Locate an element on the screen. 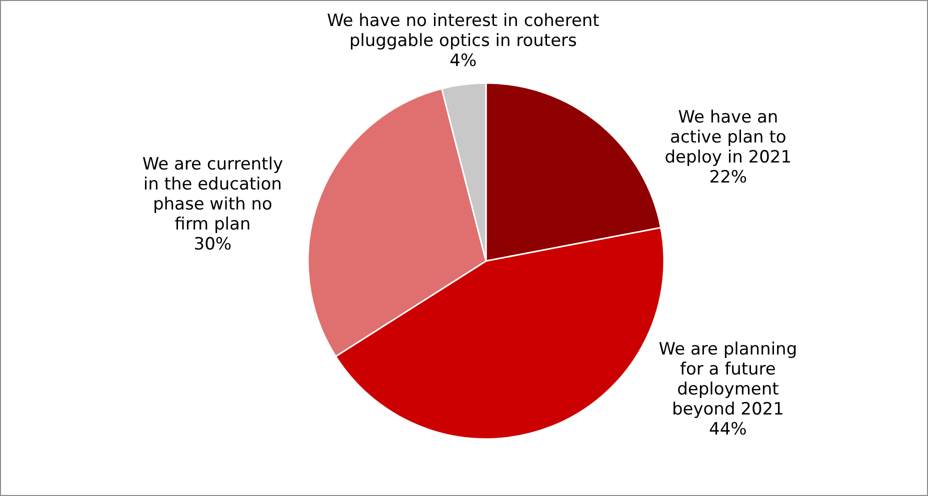 Image resolution: width=928 pixels, height=496 pixels. data-label: 44% is located at coordinates (728, 429).